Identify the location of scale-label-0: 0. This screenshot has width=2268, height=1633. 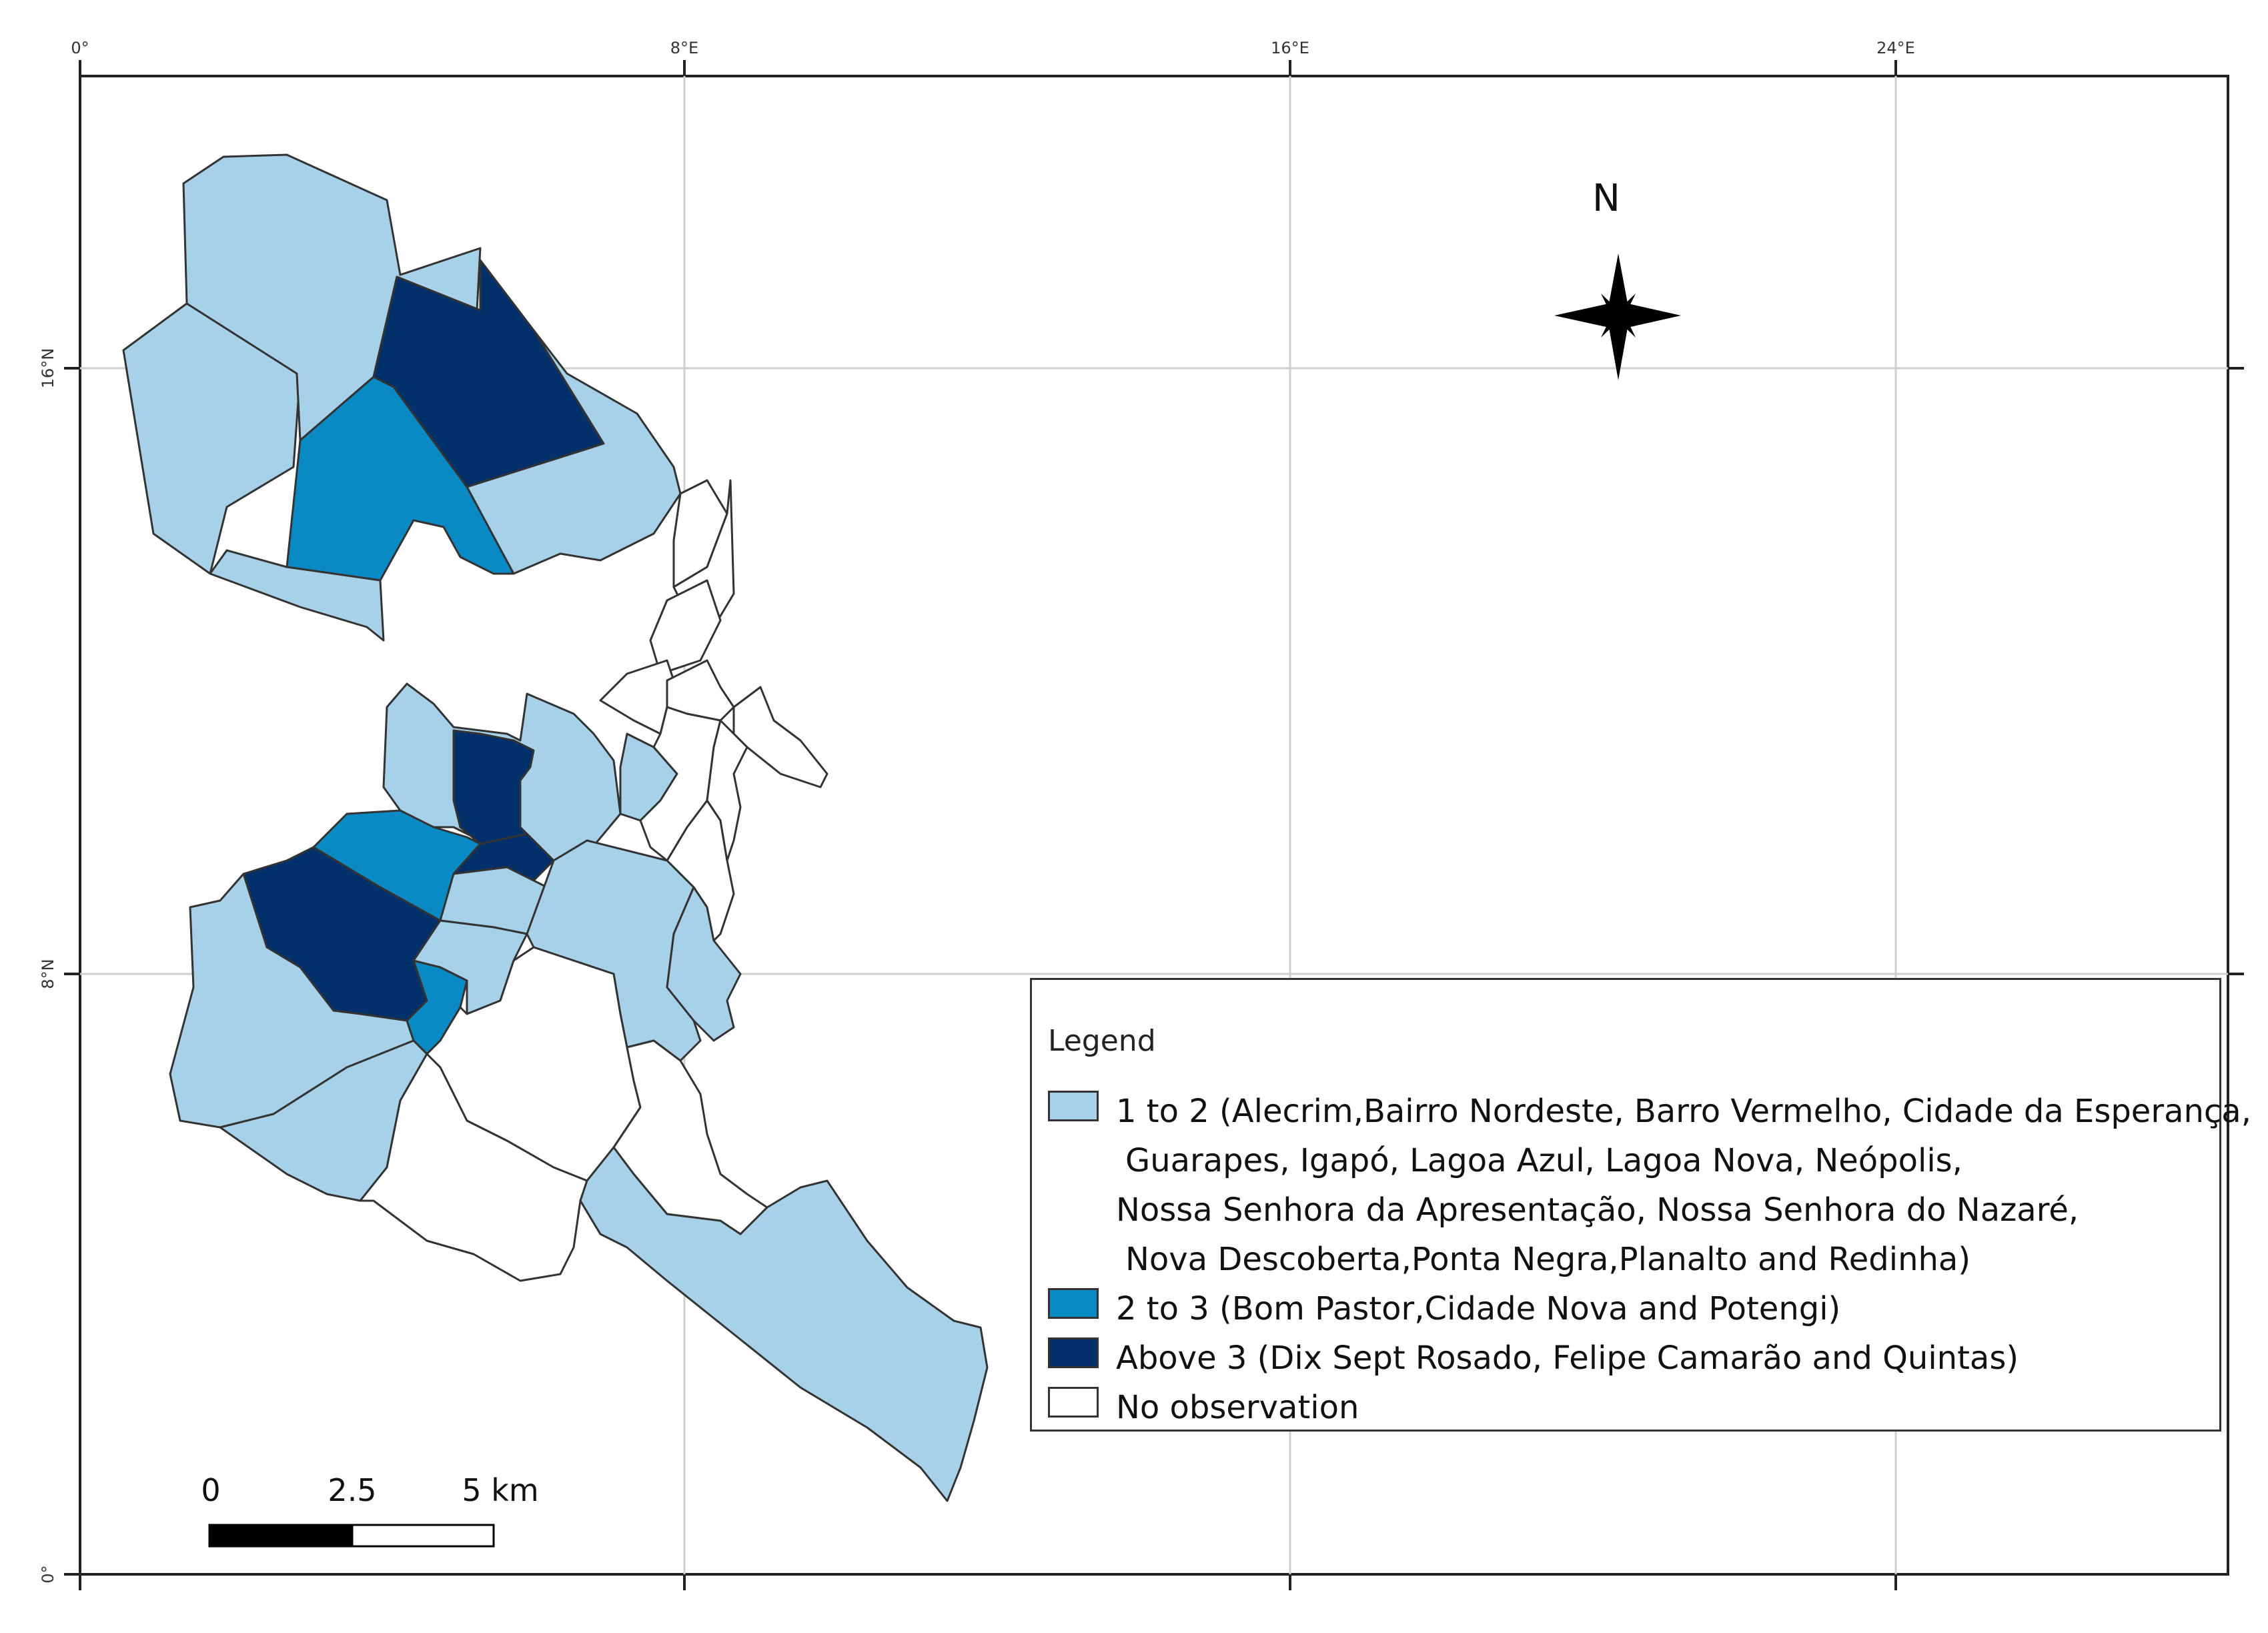
(211, 1490).